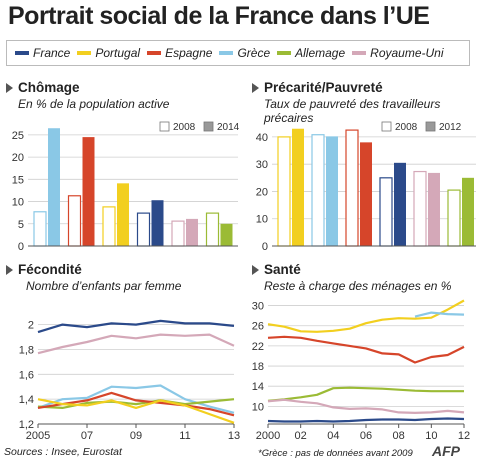 The image size is (480, 468). I want to click on panel-title: Chômage, so click(49, 87).